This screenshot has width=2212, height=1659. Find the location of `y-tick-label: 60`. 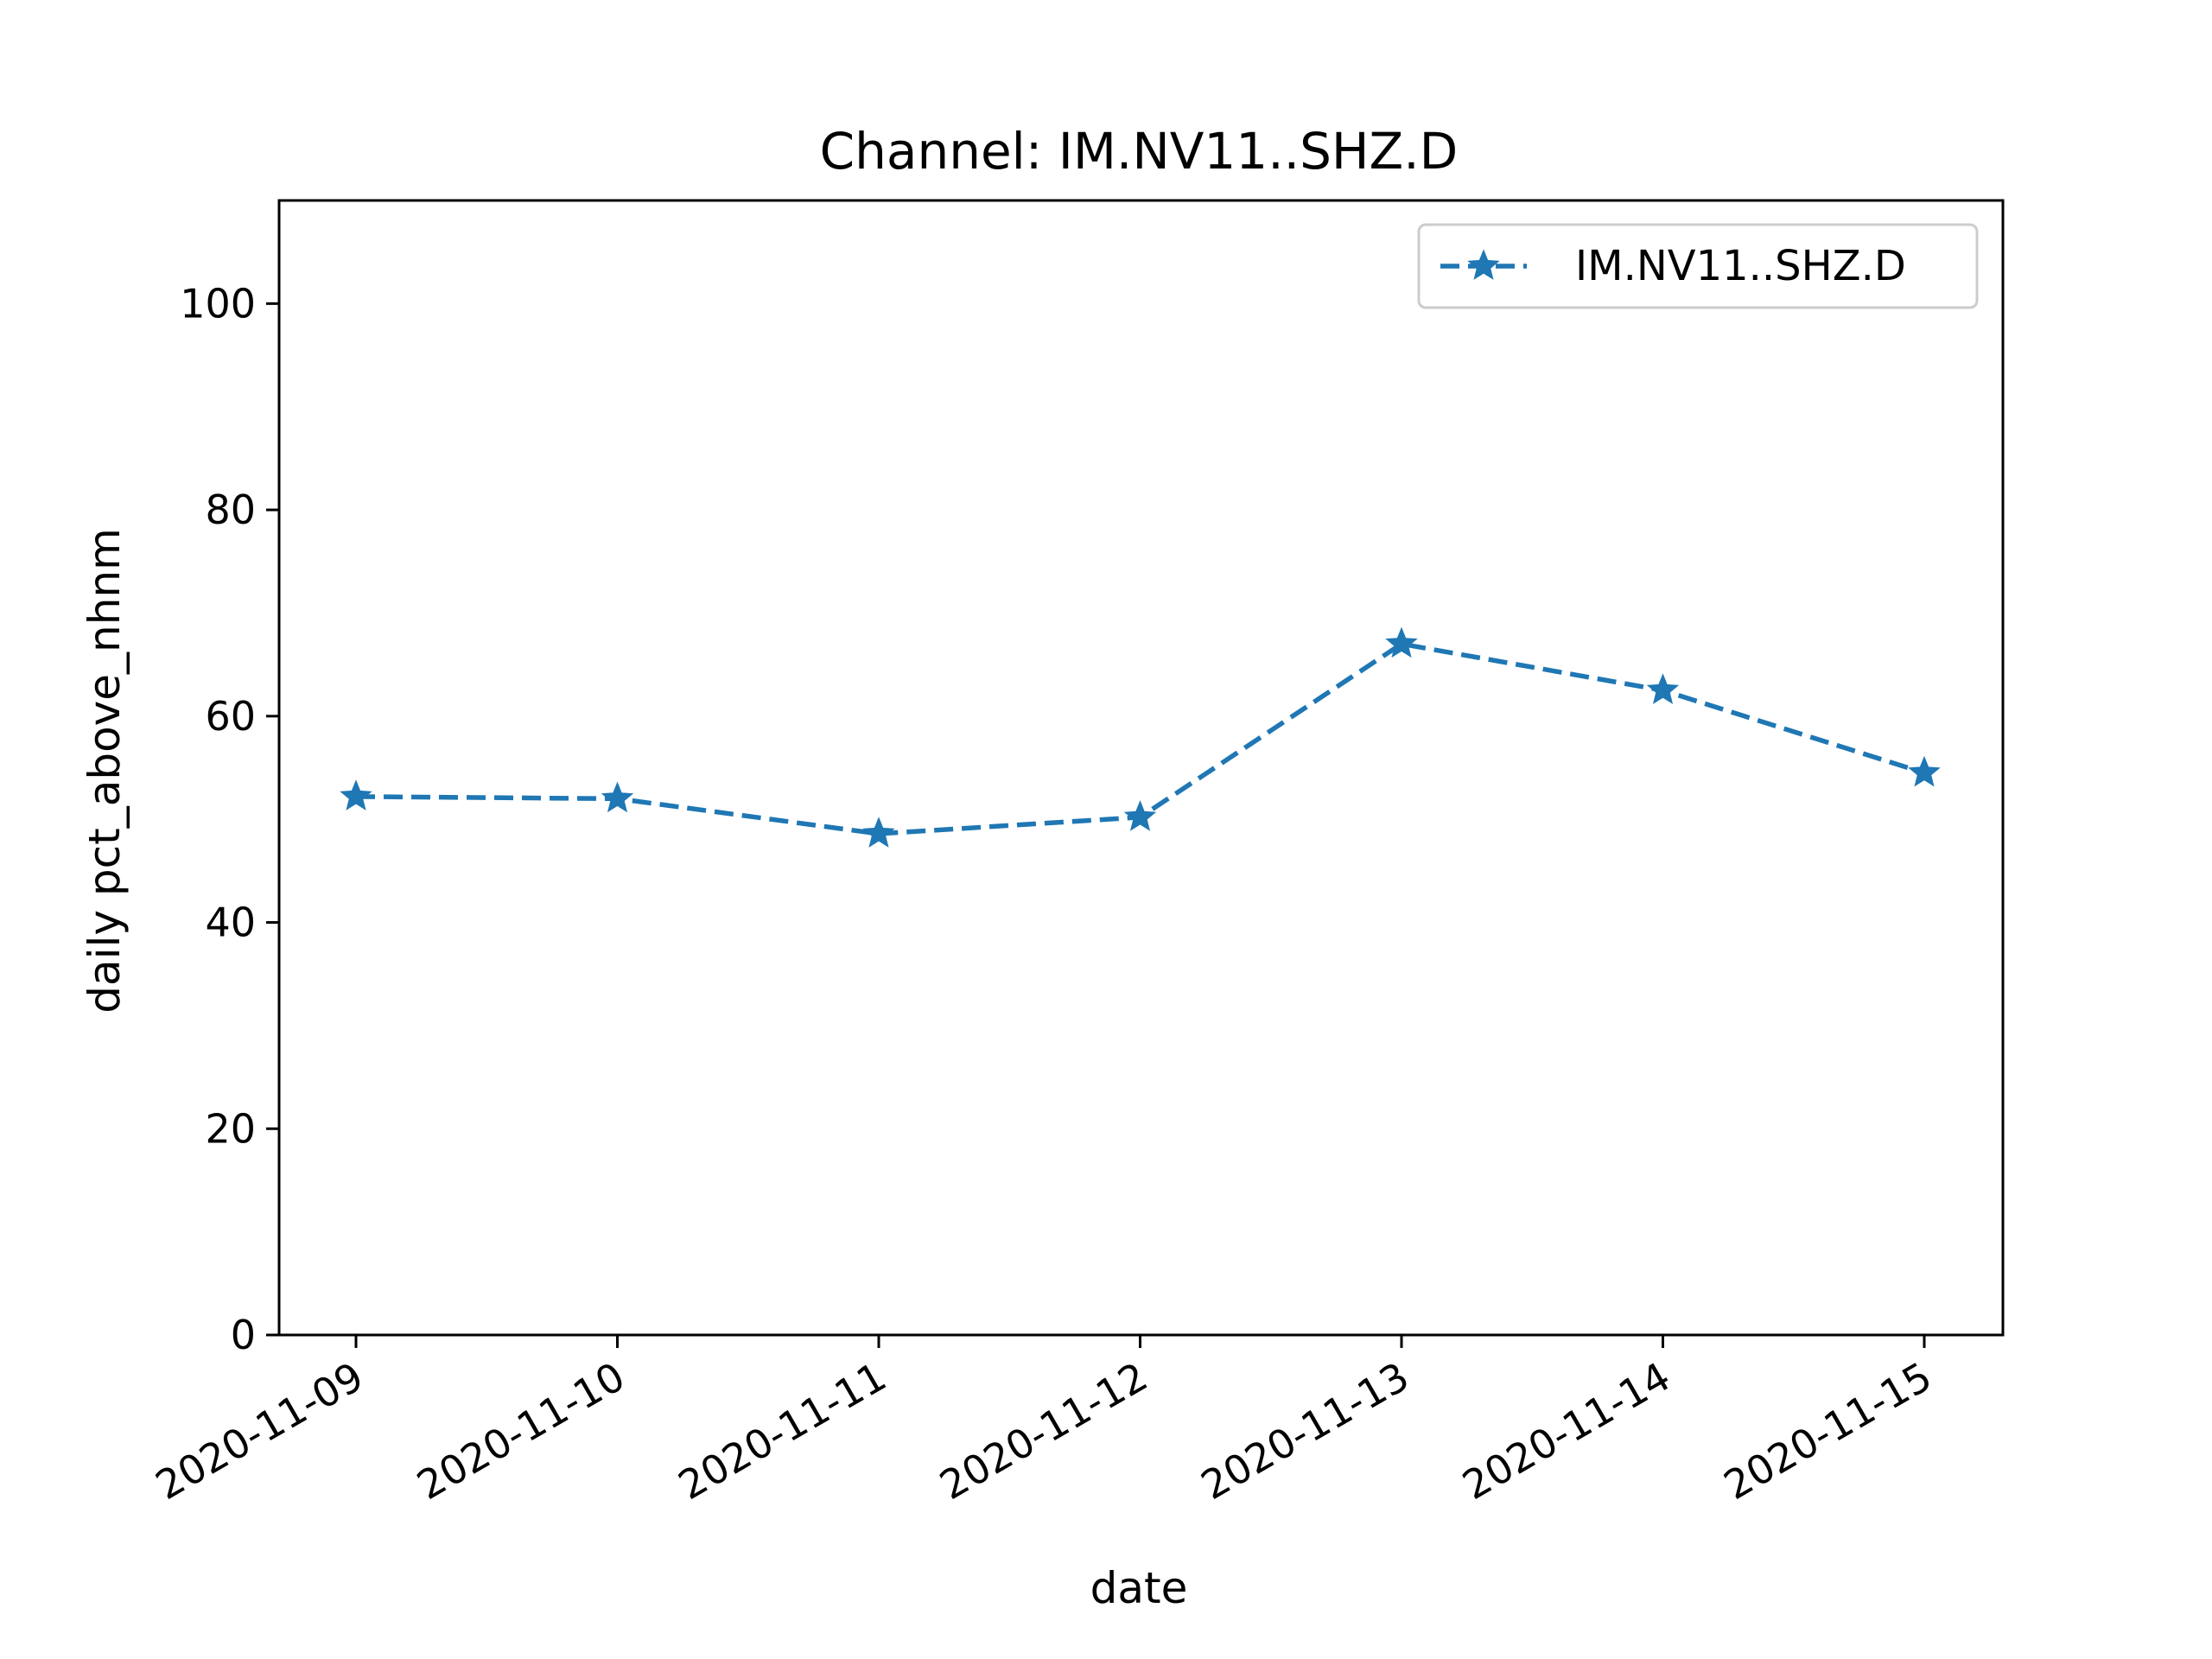

y-tick-label: 60 is located at coordinates (231, 716).